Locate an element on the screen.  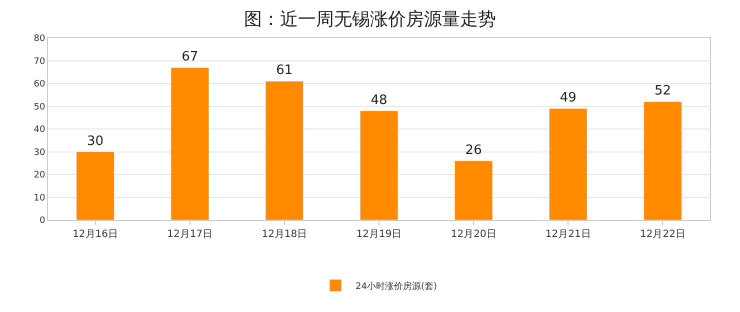
y-tick-label: 10 is located at coordinates (40, 198).